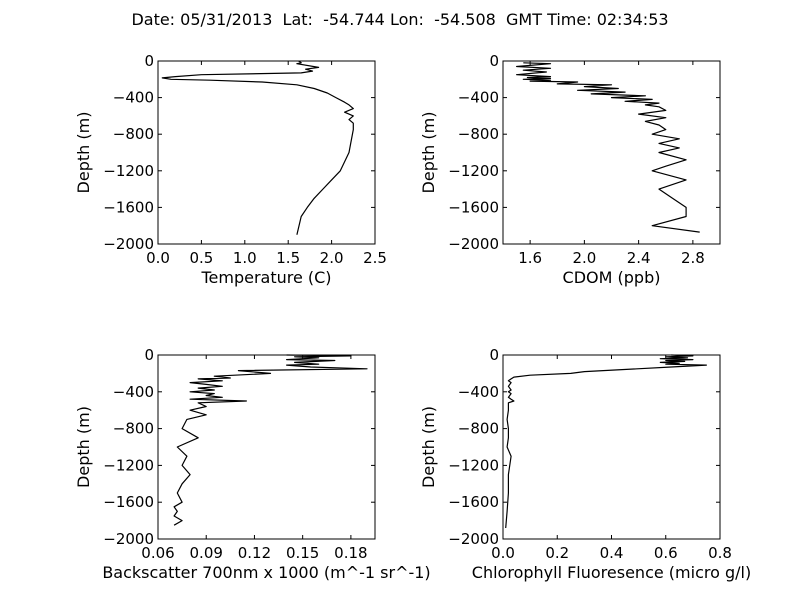 The image size is (800, 600). Describe the element at coordinates (584, 258) in the screenshot. I see `cdom-x-tick-label: 2.0` at that location.